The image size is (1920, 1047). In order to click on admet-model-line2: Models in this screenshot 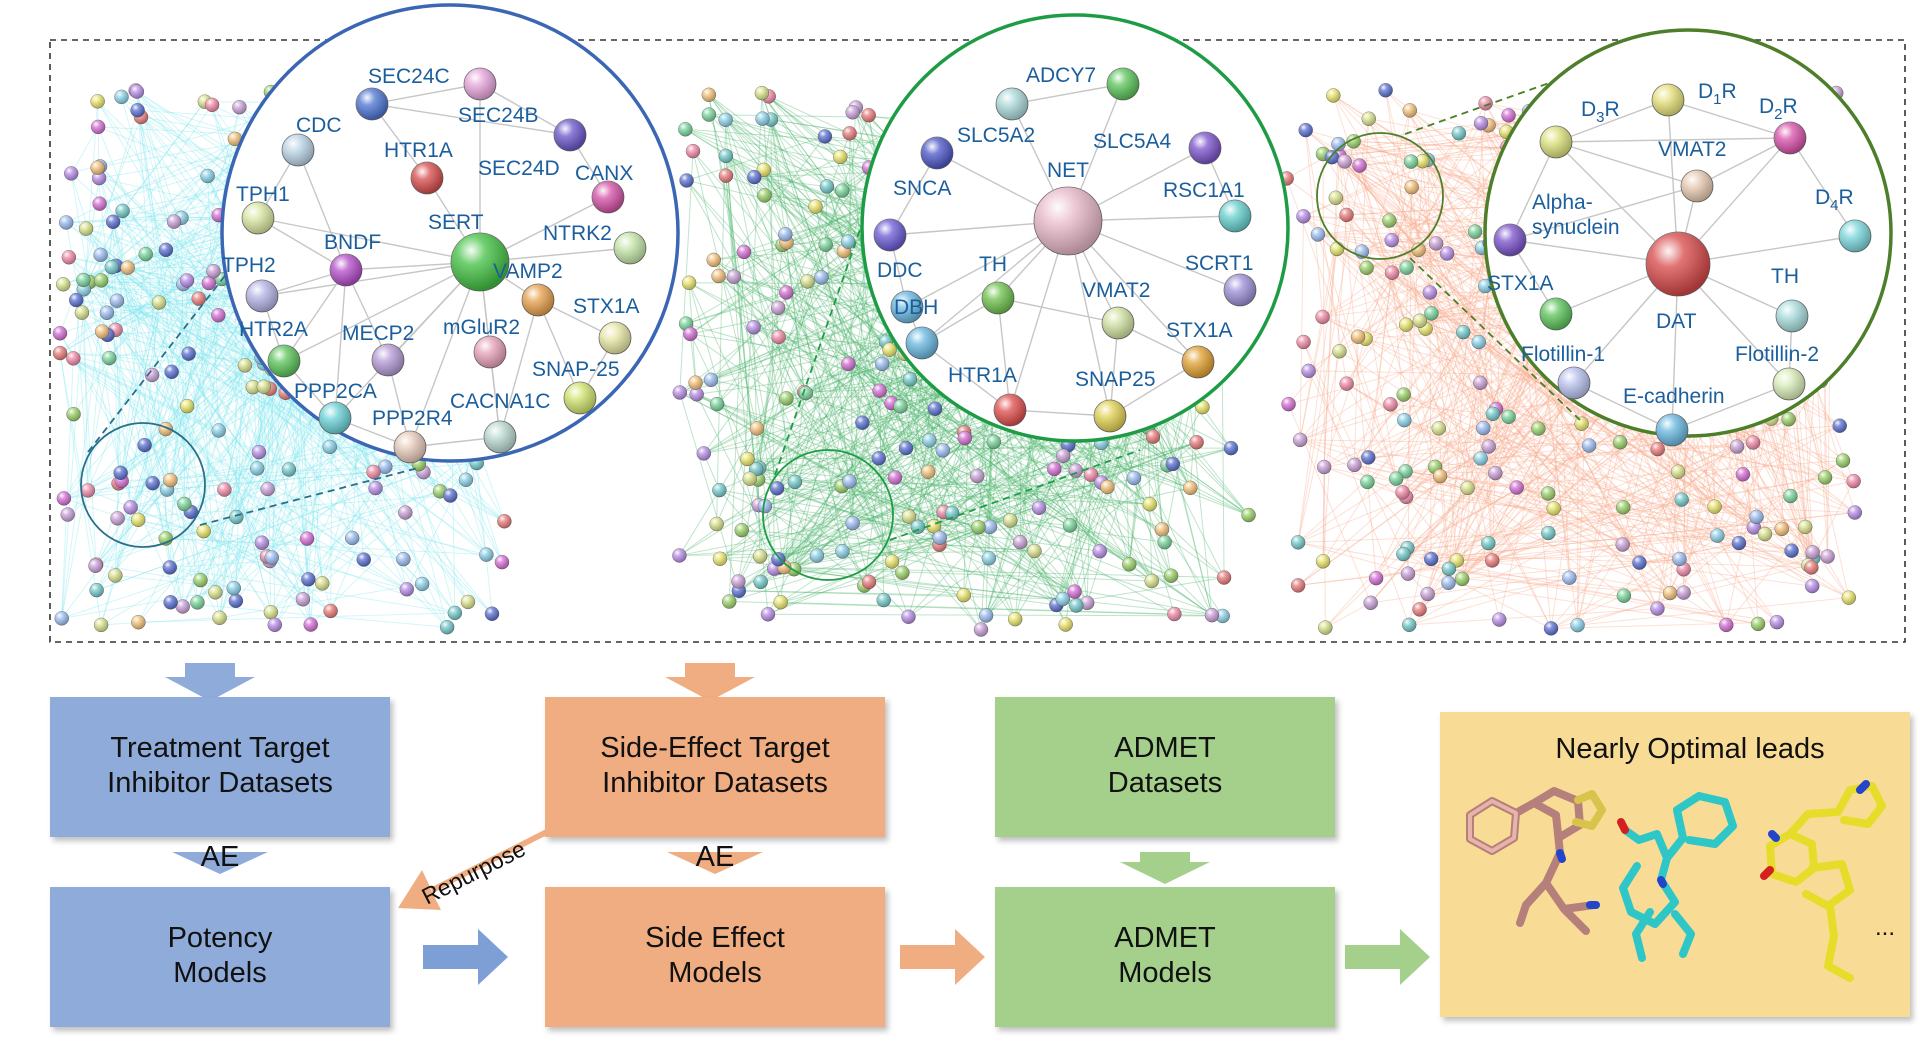, I will do `click(1165, 973)`.